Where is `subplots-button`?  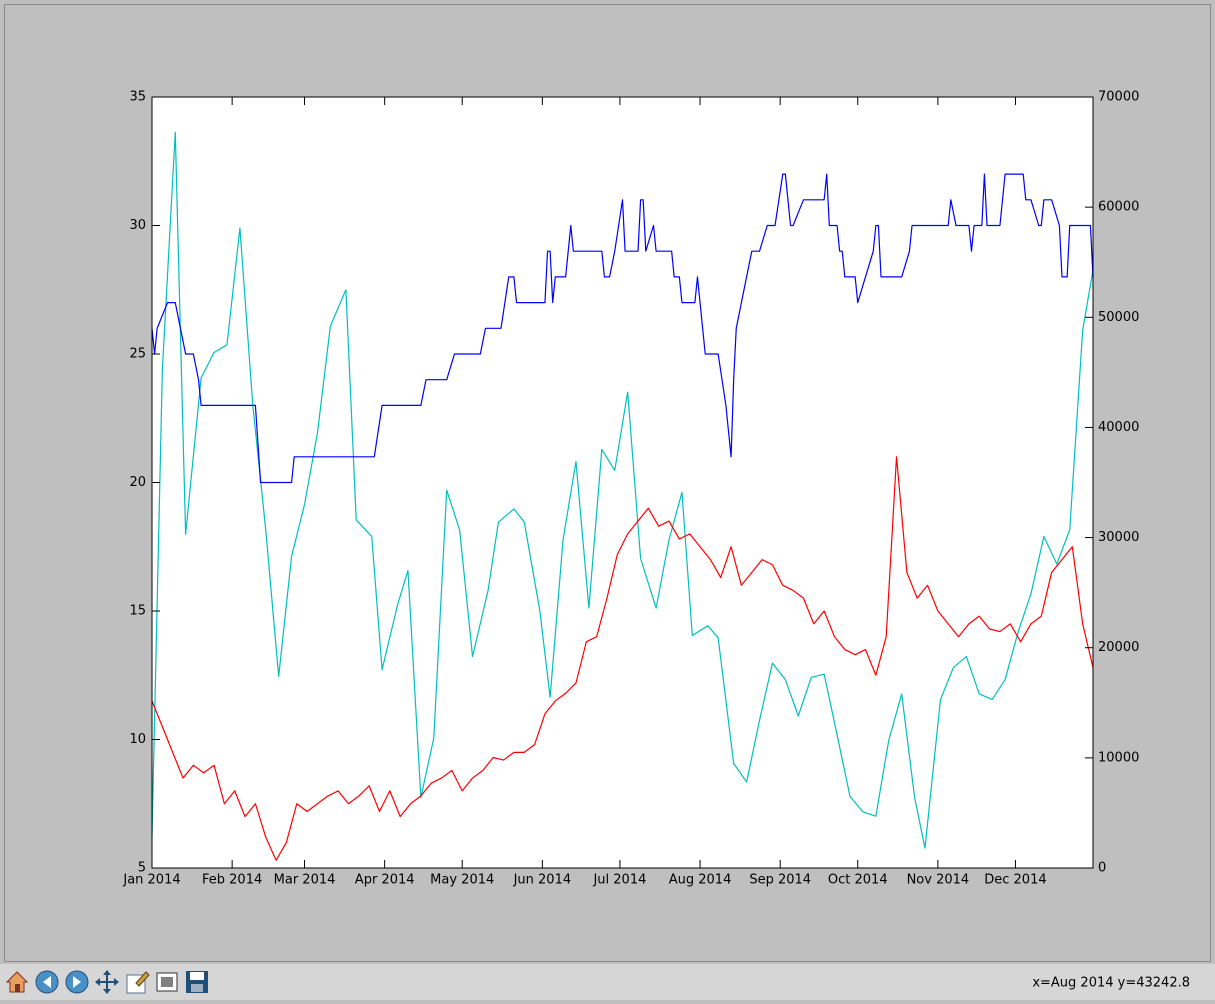
subplots-button is located at coordinates (167, 982).